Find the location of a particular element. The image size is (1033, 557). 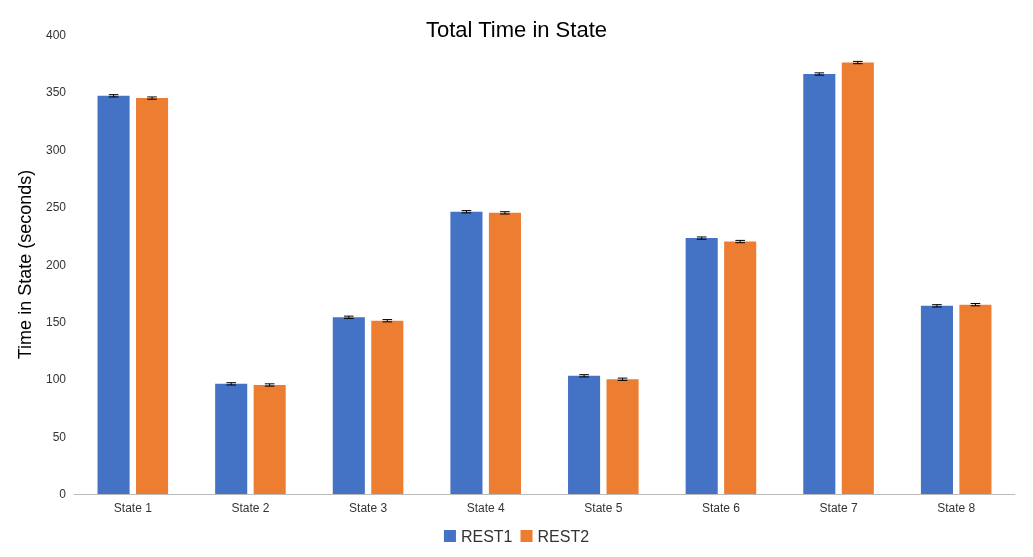

x-tick-label: State 2 is located at coordinates (250, 508).